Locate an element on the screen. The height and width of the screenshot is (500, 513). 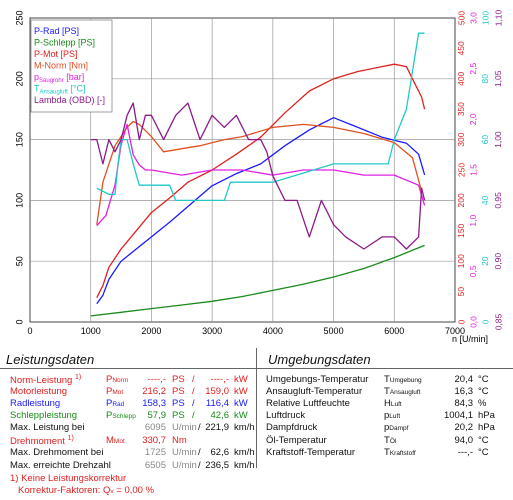
right-tick-label: 100 is located at coordinates (461, 261).